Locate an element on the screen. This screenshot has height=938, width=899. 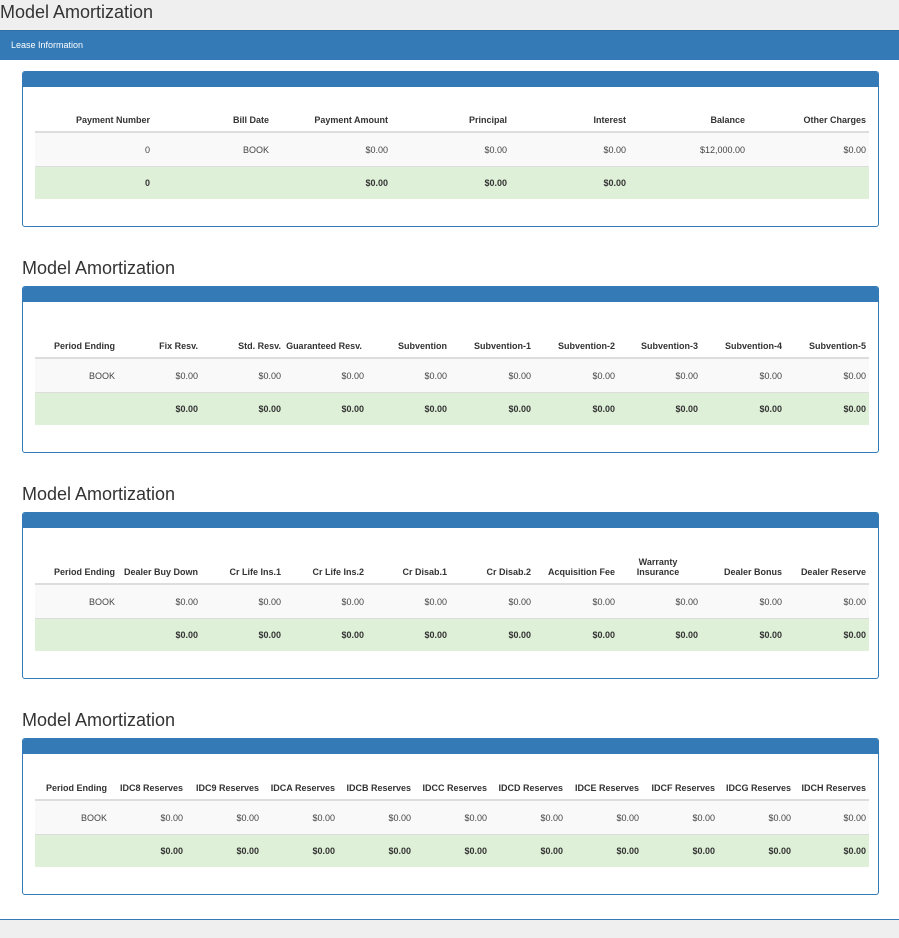
table-cell: $12,000.00 is located at coordinates (688, 149).